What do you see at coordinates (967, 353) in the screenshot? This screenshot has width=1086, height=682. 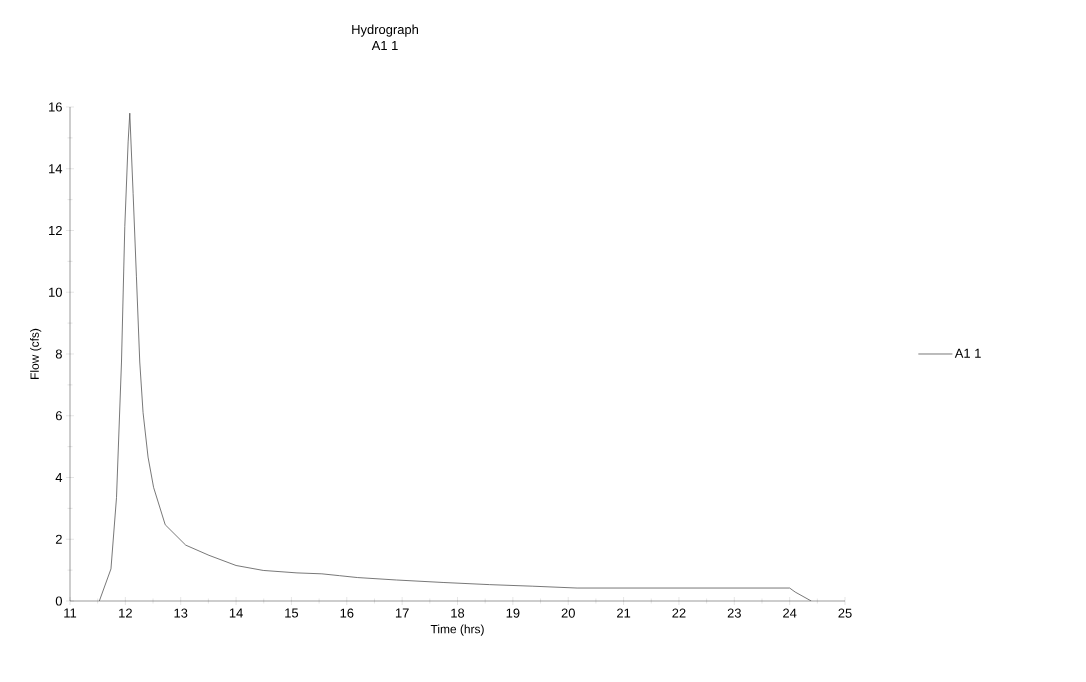 I see `legend-label: A1 1` at bounding box center [967, 353].